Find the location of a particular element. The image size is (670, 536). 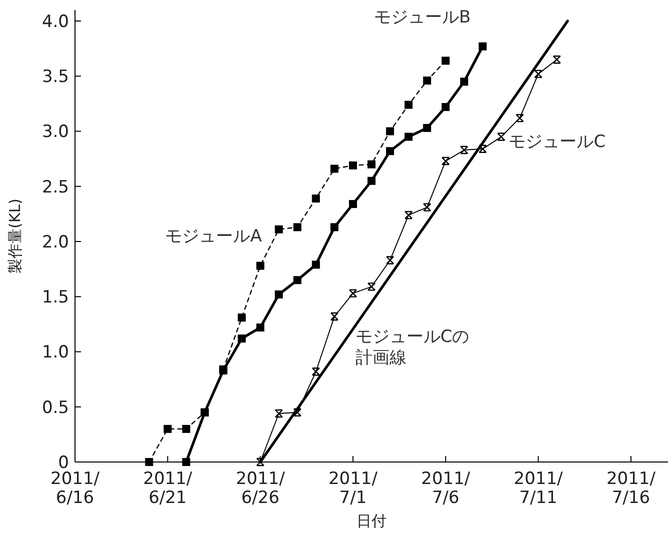

x-tick-label: 2011/ 6/16 is located at coordinates (75, 488).